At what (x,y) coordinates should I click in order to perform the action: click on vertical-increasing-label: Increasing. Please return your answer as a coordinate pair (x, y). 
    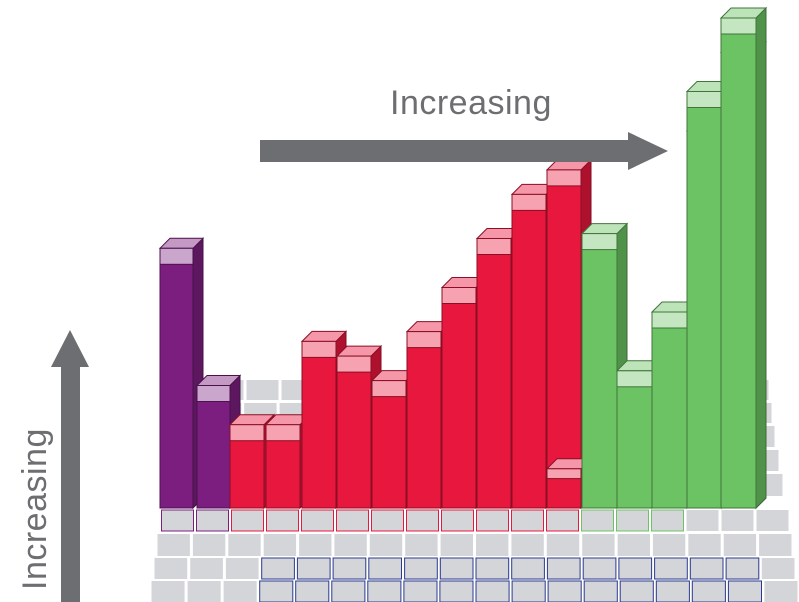
    Looking at the image, I should click on (35, 509).